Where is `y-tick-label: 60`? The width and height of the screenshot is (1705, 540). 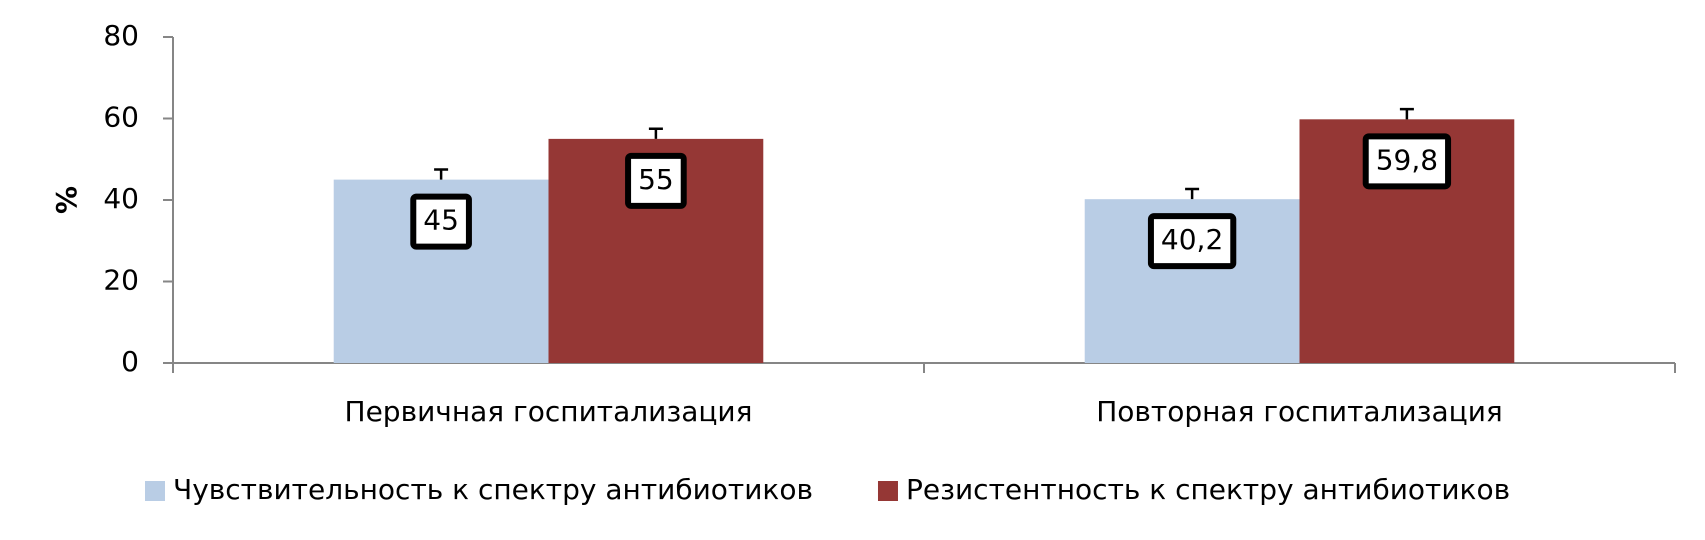
y-tick-label: 60 is located at coordinates (121, 117).